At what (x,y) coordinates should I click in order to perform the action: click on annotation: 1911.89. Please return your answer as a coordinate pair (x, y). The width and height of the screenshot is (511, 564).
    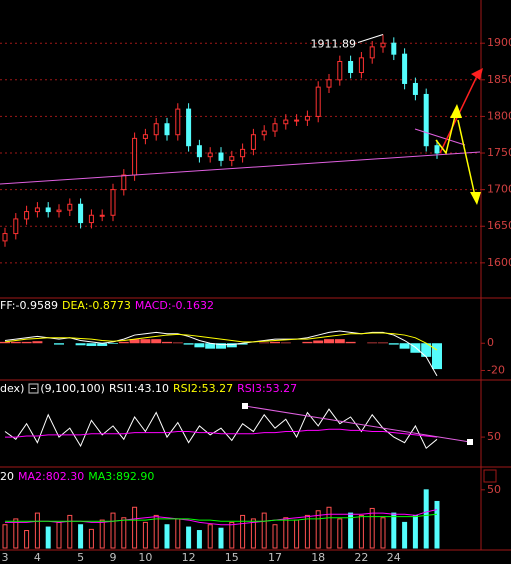
    Looking at the image, I should click on (334, 43).